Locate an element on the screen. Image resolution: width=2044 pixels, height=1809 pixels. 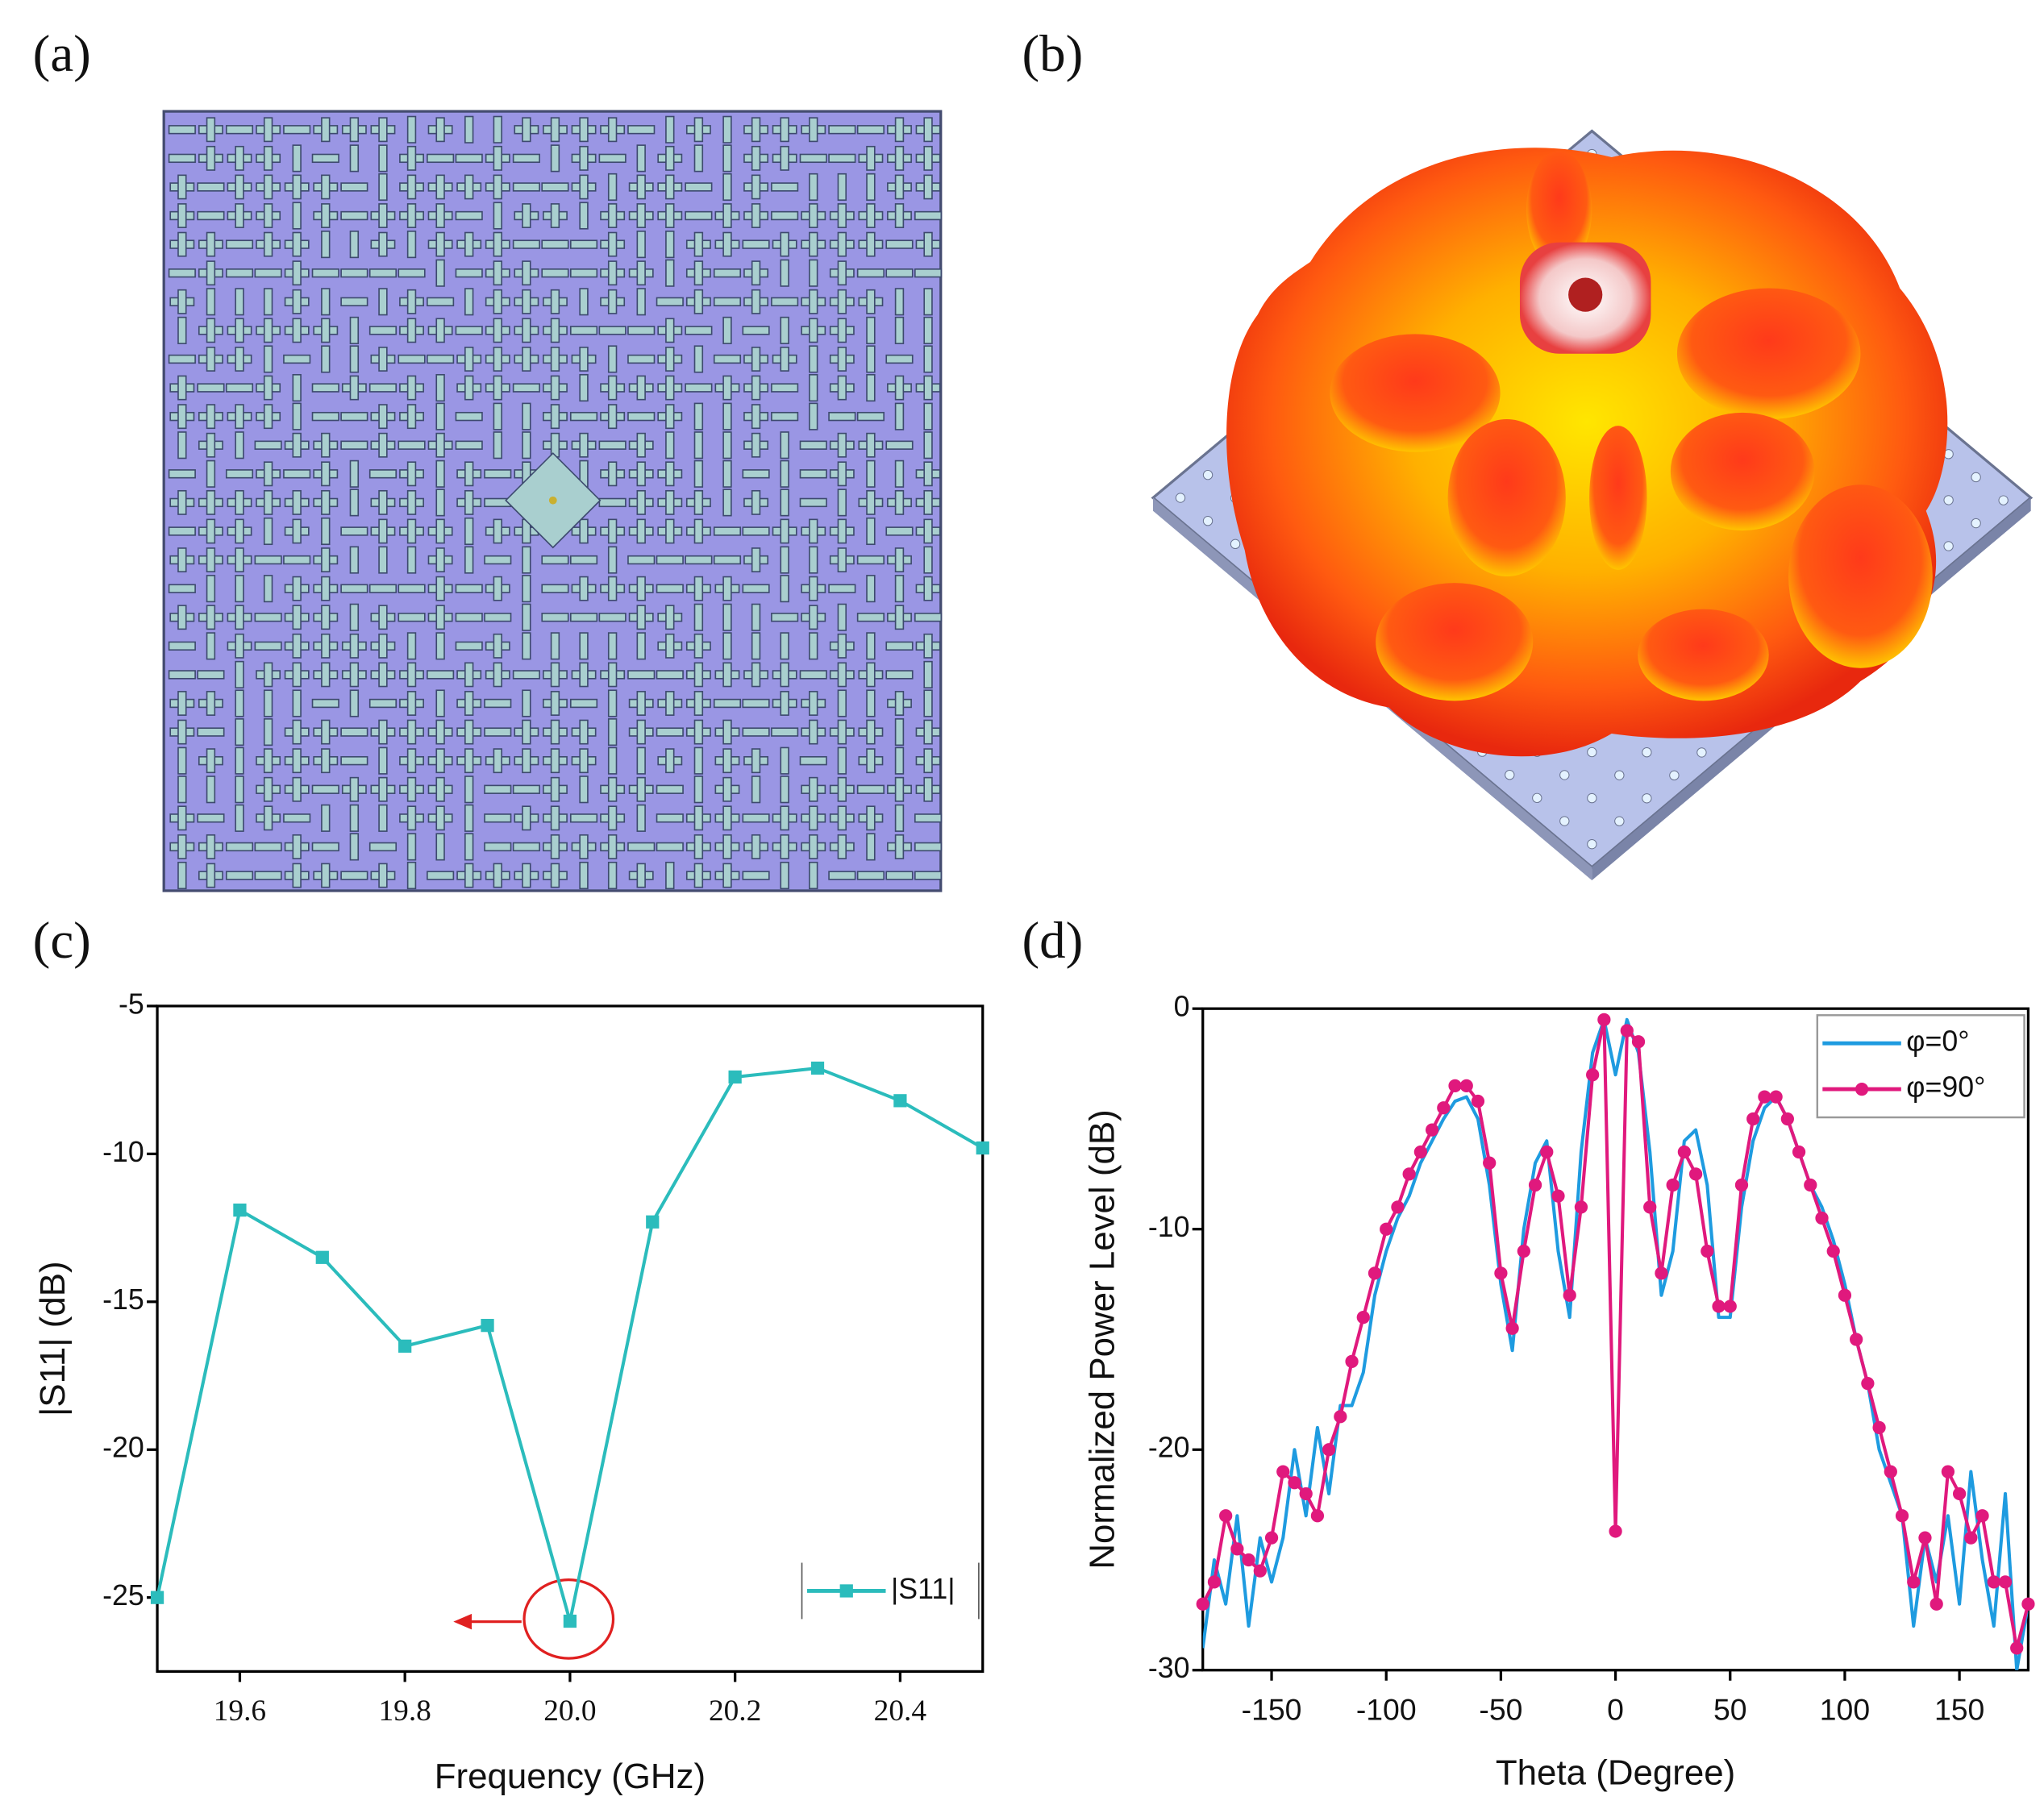
y-tick-label: -10 is located at coordinates (123, 1152).